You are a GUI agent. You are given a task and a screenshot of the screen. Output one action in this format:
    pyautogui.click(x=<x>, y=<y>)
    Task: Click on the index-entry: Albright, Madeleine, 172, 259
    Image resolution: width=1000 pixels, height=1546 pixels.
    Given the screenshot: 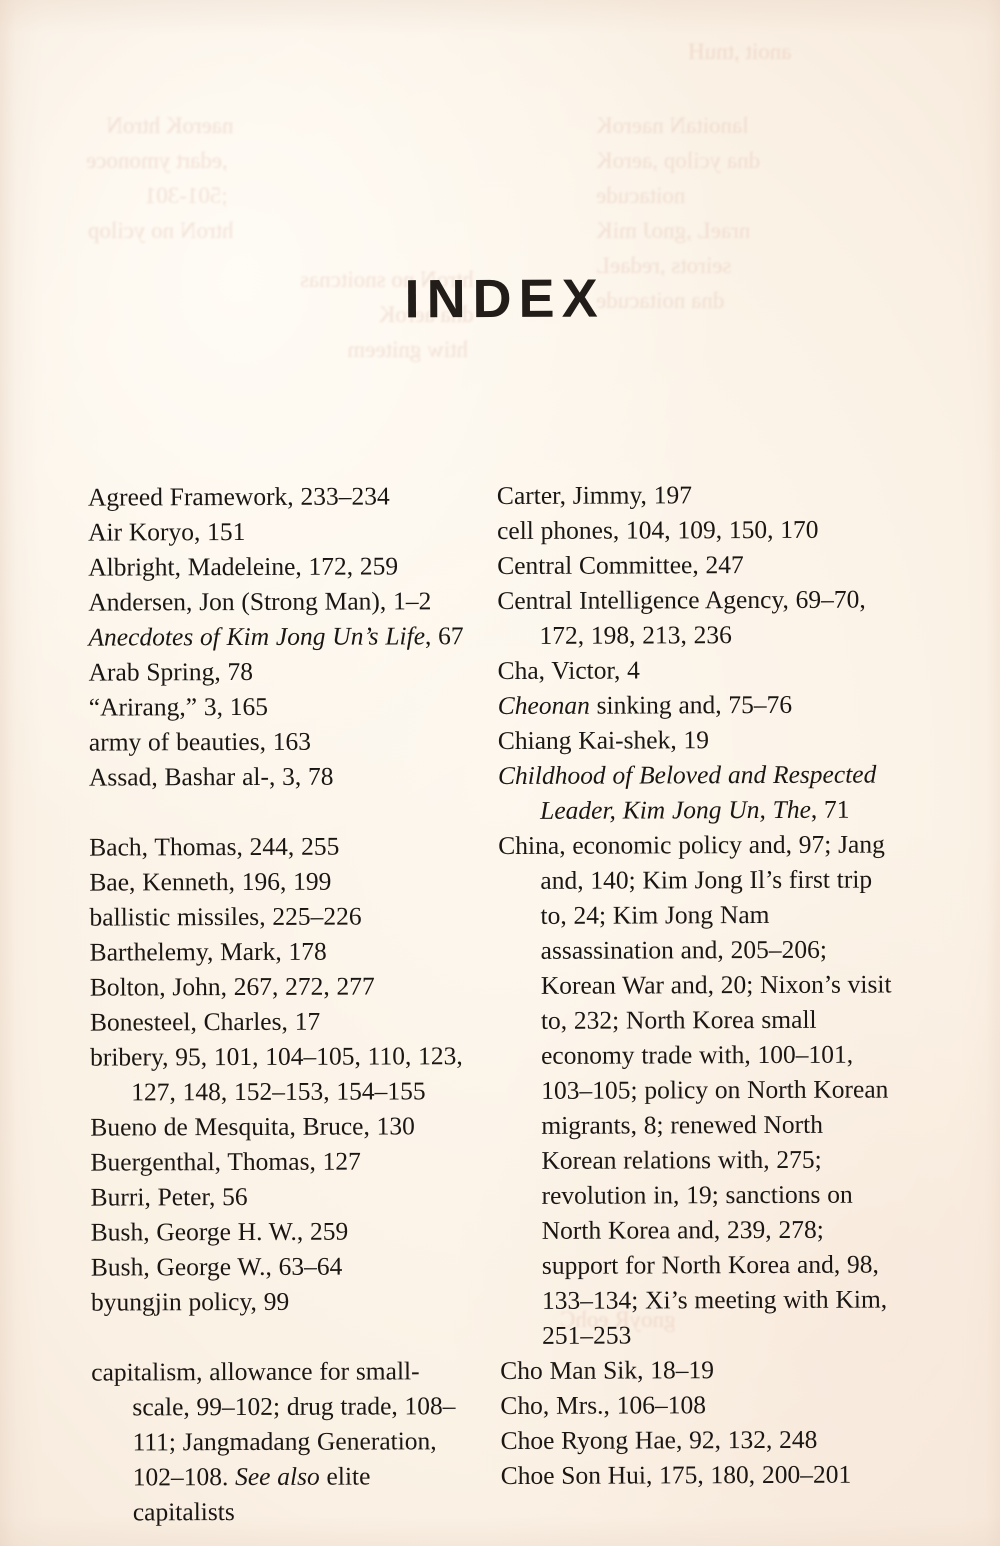 What is the action you would take?
    pyautogui.click(x=279, y=566)
    